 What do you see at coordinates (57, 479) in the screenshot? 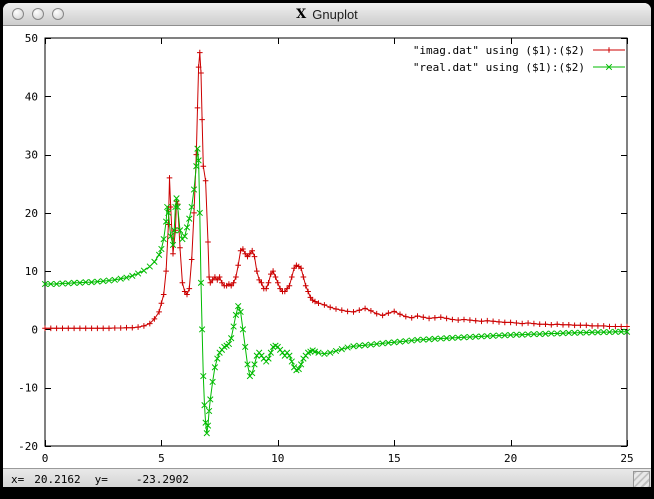
I see `mouse-x-value: 20.2162` at bounding box center [57, 479].